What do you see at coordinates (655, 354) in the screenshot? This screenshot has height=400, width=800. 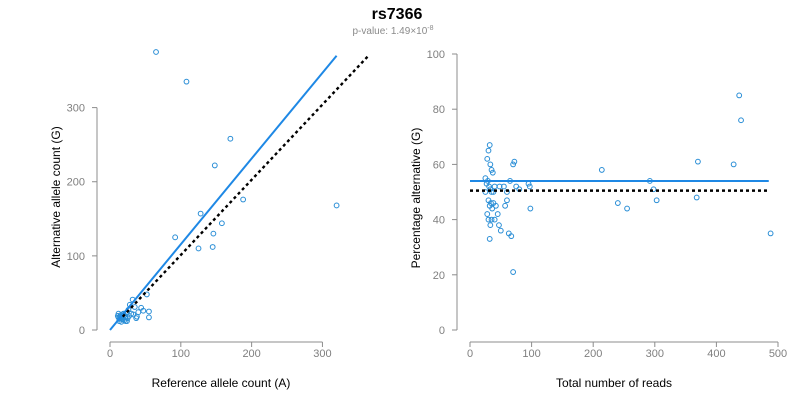 I see `right-x-tick-label: 300` at bounding box center [655, 354].